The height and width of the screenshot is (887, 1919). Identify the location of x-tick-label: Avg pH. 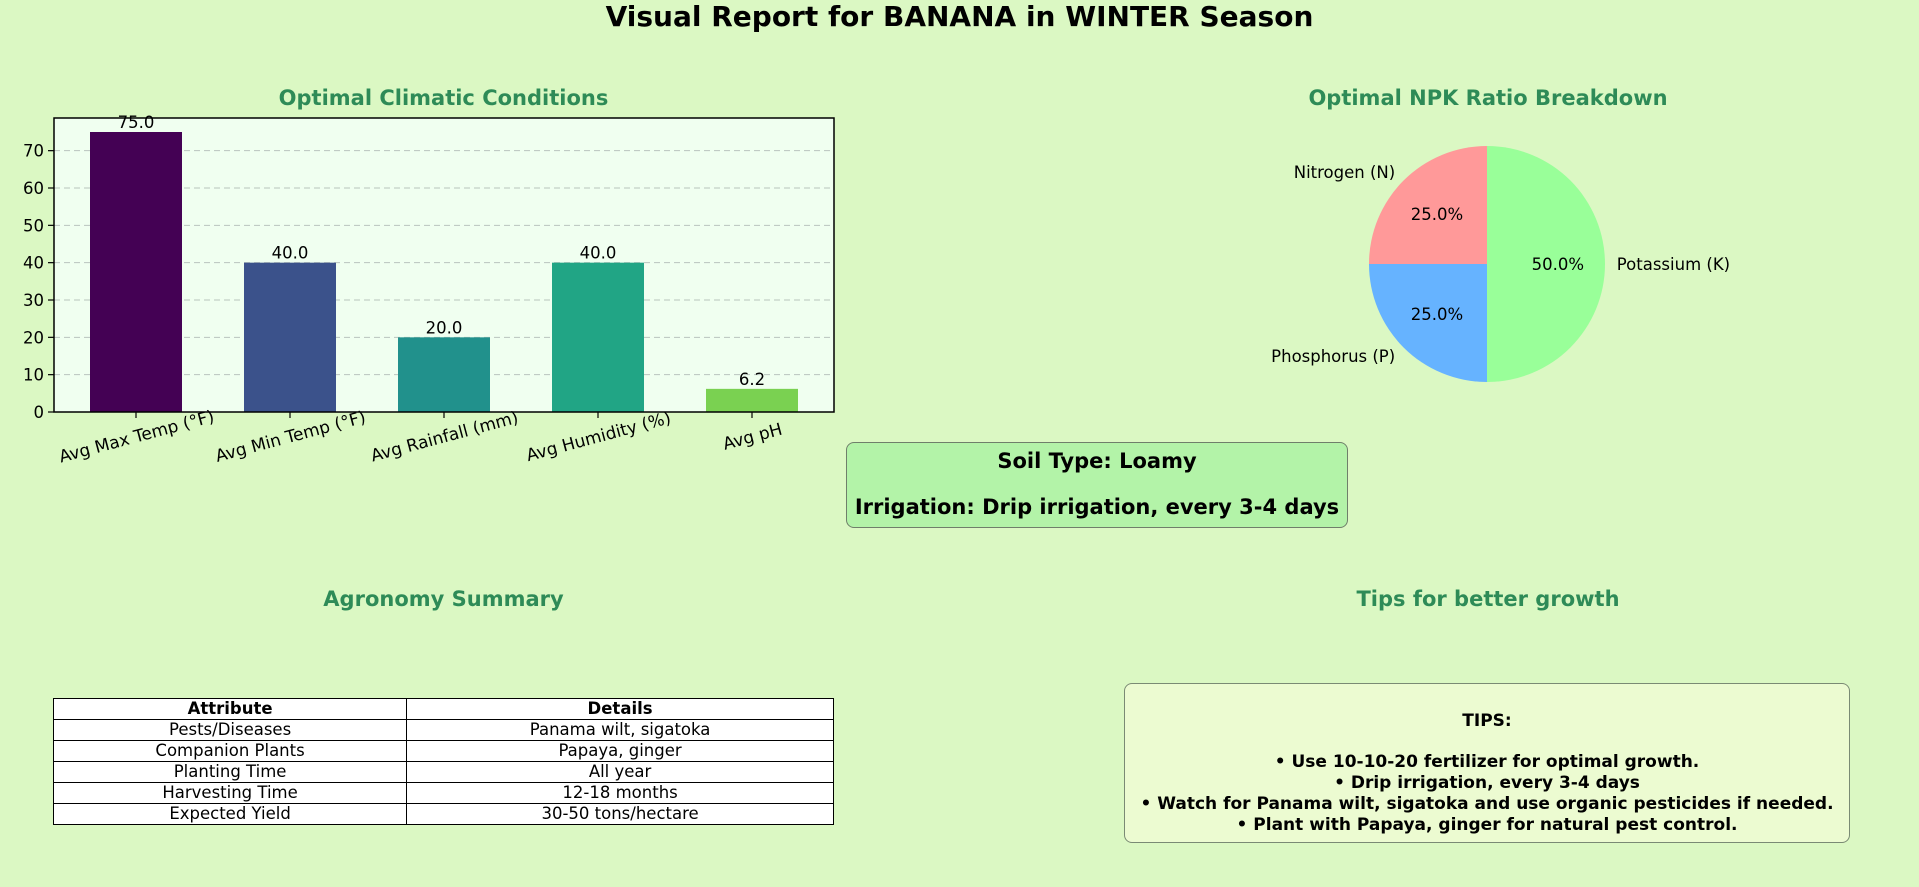
(753, 437).